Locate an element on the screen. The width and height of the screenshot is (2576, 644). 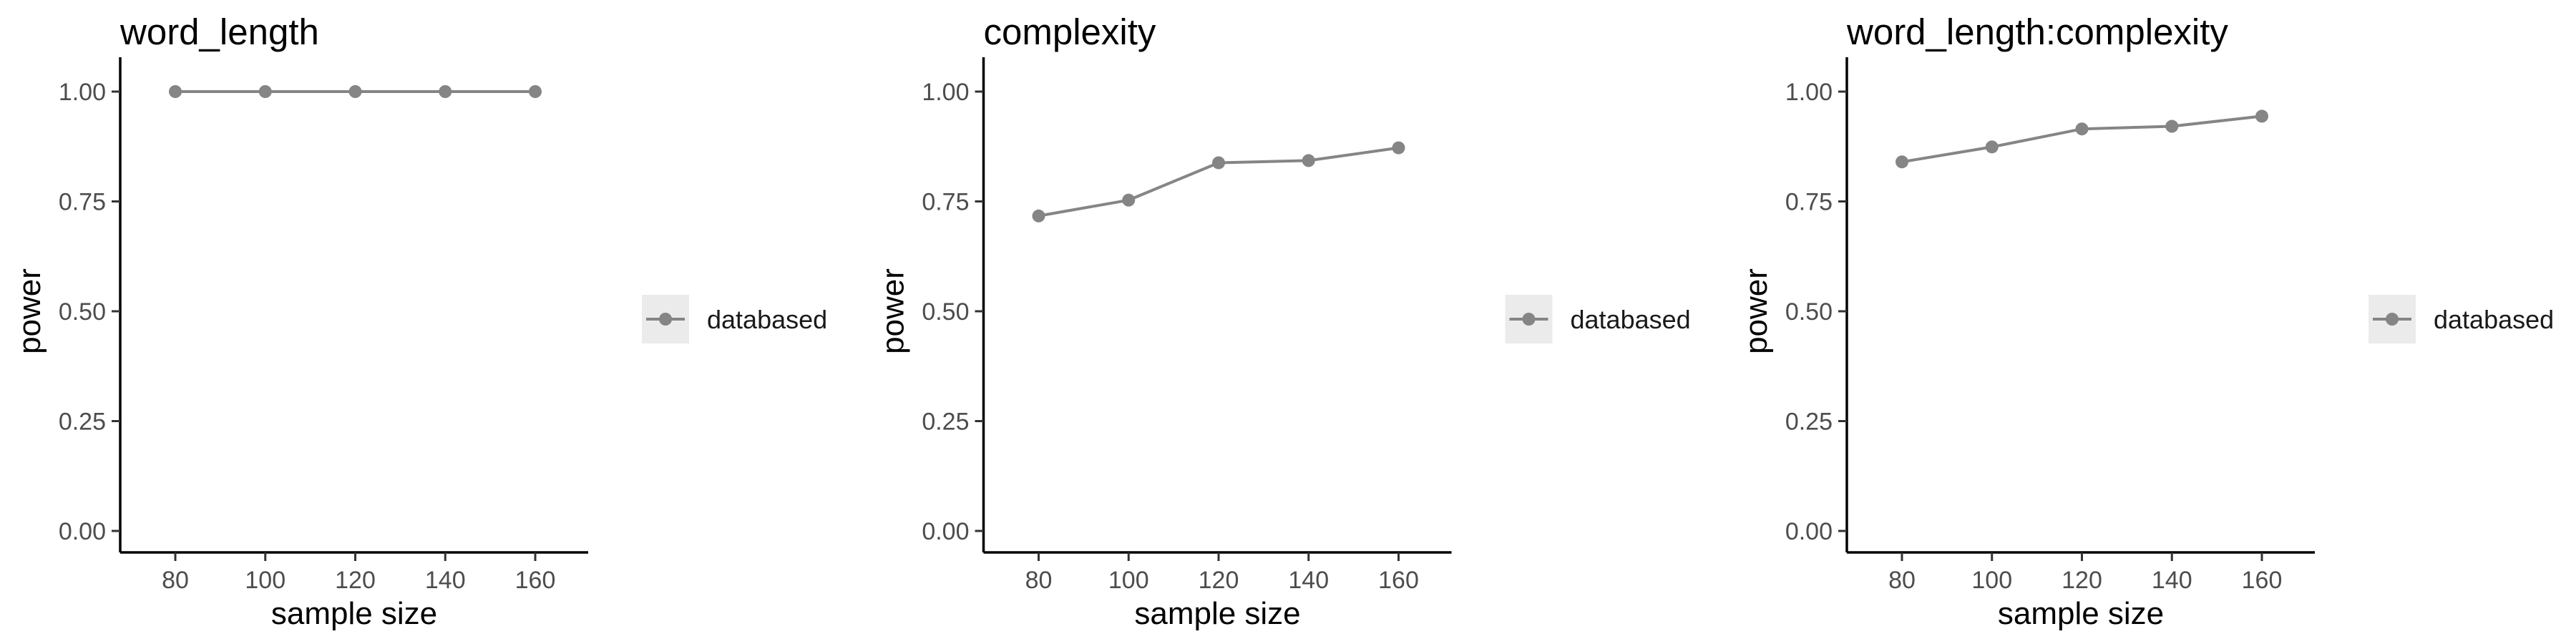
panel-title: word_length is located at coordinates (219, 31).